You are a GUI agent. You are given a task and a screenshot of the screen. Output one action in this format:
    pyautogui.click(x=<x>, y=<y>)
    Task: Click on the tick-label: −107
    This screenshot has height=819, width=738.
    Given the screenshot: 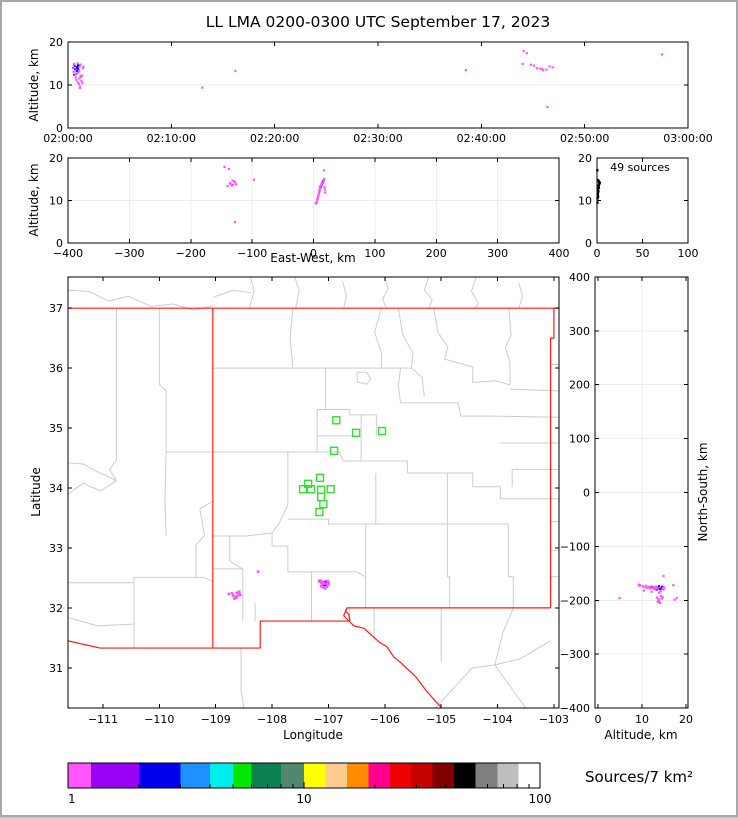 What is the action you would take?
    pyautogui.click(x=328, y=719)
    